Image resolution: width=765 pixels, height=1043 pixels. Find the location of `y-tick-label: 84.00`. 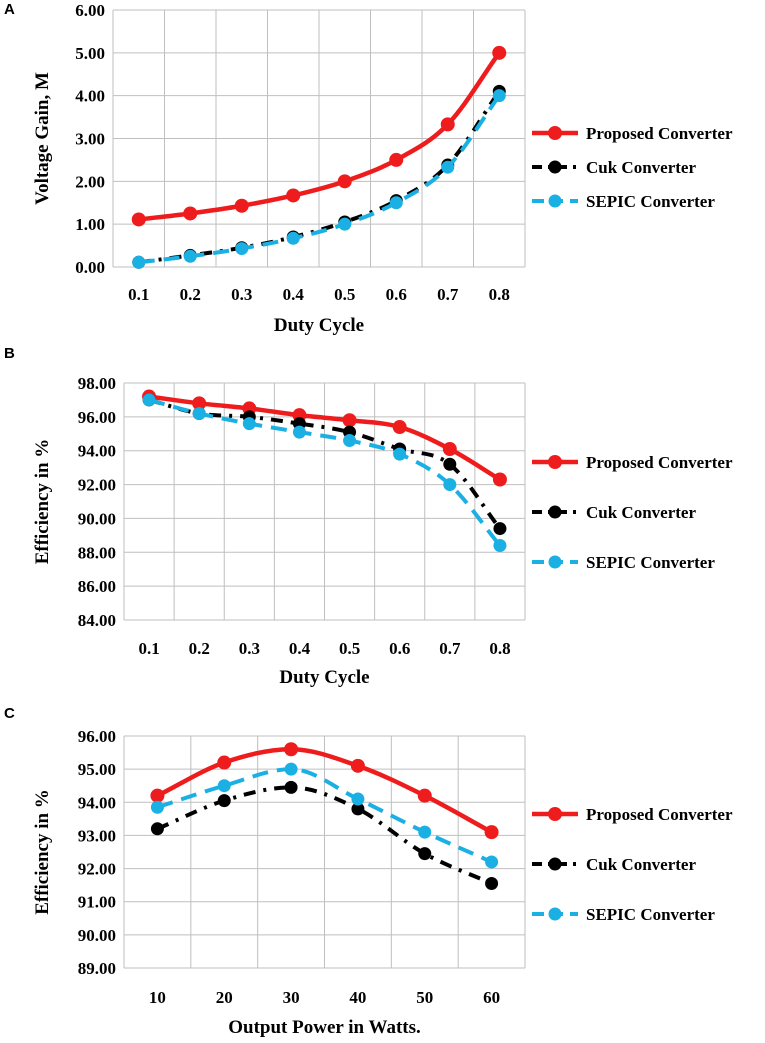

y-tick-label: 84.00 is located at coordinates (97, 620).